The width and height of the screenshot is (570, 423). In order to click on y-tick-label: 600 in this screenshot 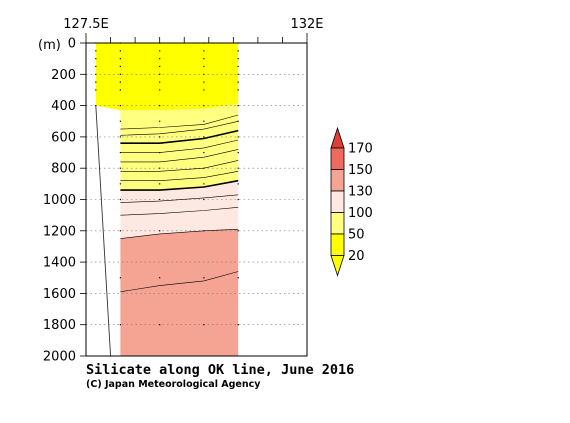, I will do `click(63, 137)`.